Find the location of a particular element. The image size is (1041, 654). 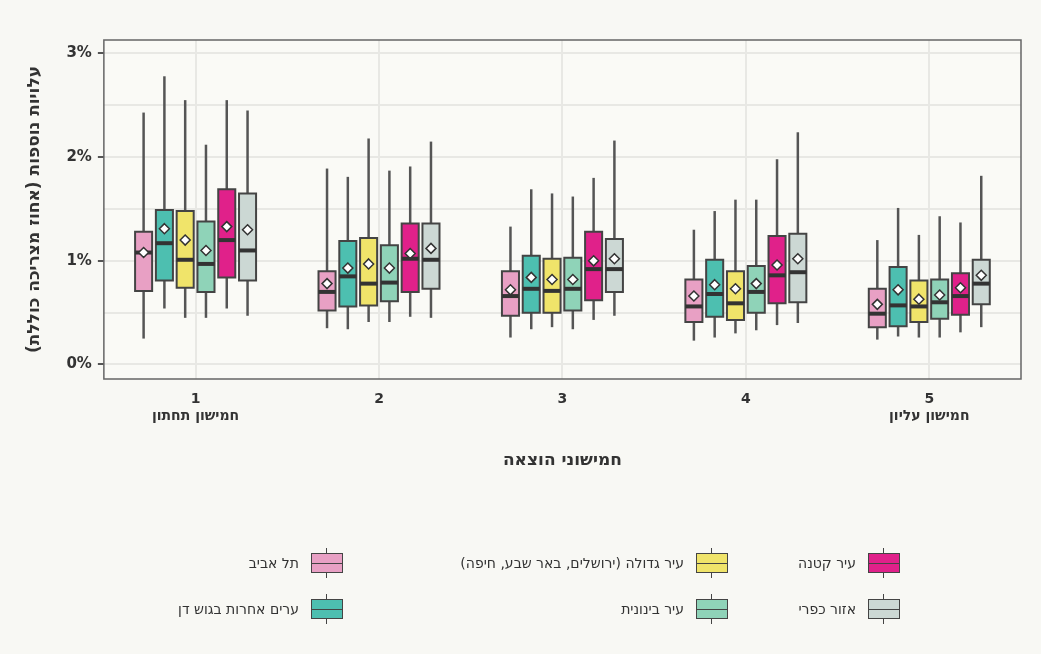

x-tick-label: 4 is located at coordinates (745, 398).